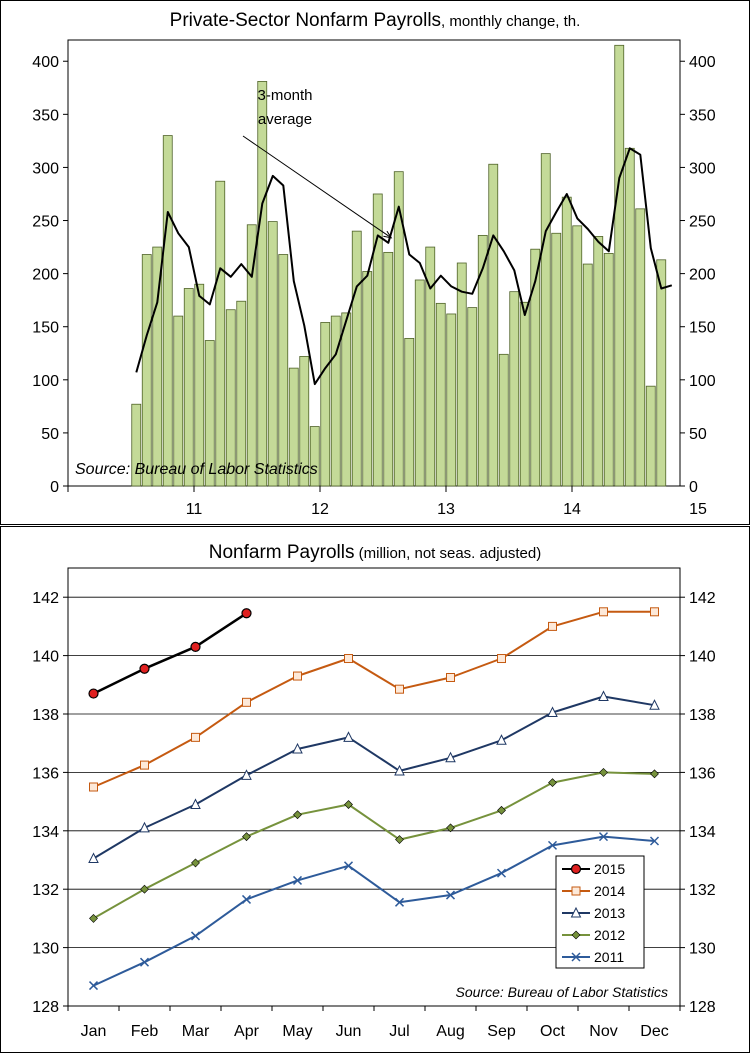  Describe the element at coordinates (562, 992) in the screenshot. I see `chart2-source: Source: Bureau of Labor Statistics` at that location.